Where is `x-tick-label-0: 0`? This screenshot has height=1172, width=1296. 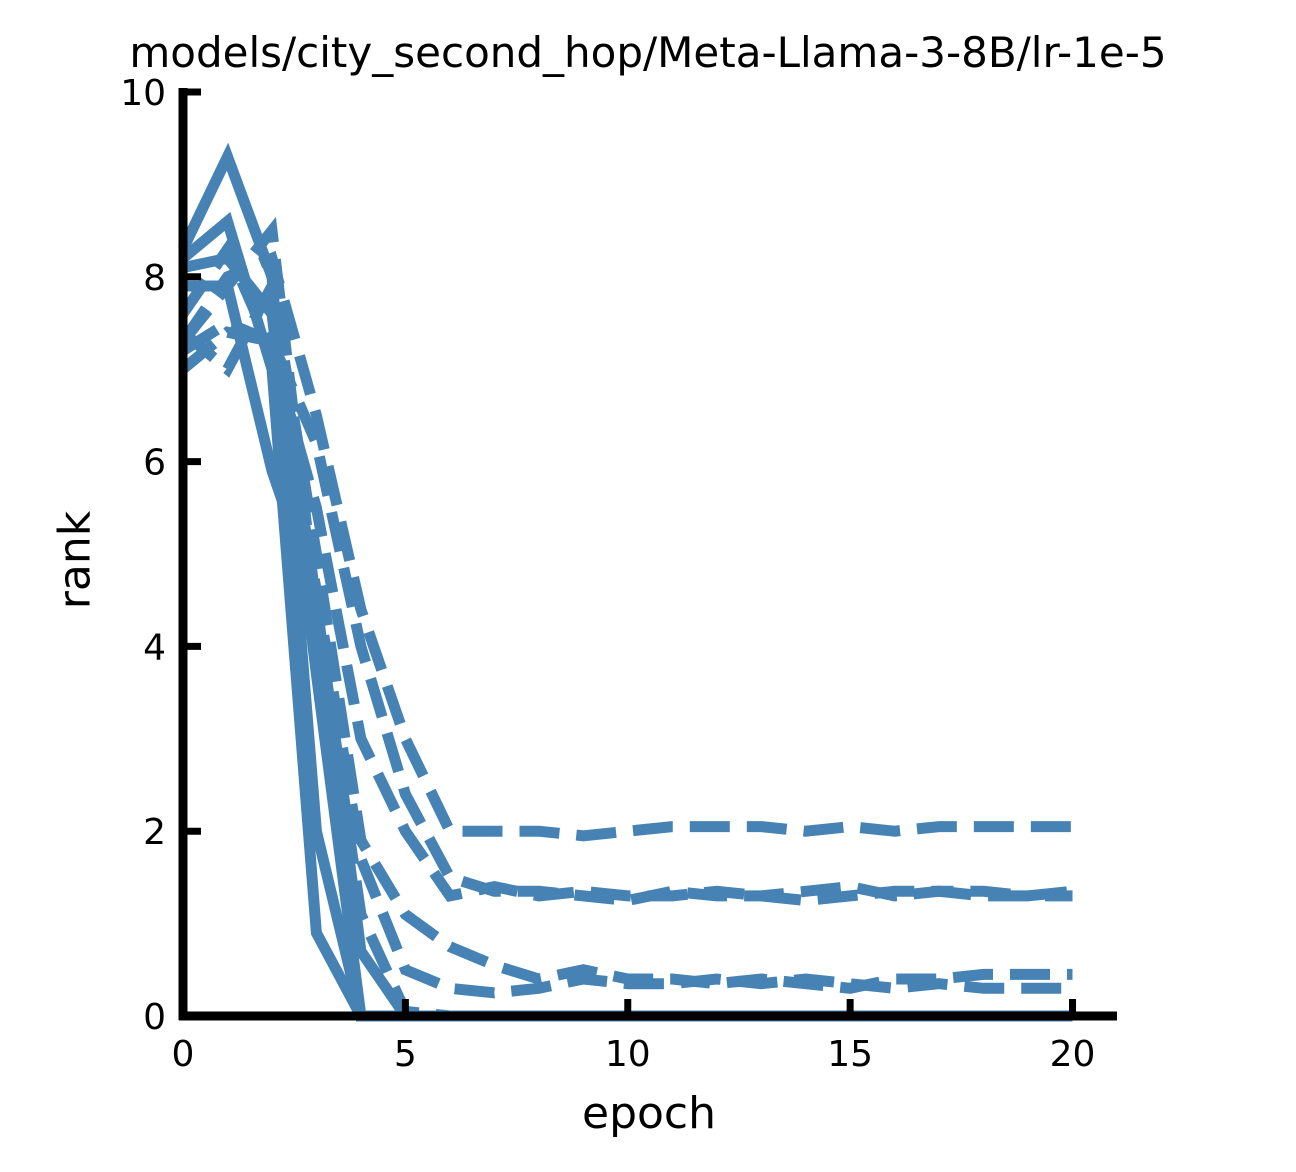 x-tick-label-0: 0 is located at coordinates (183, 1054).